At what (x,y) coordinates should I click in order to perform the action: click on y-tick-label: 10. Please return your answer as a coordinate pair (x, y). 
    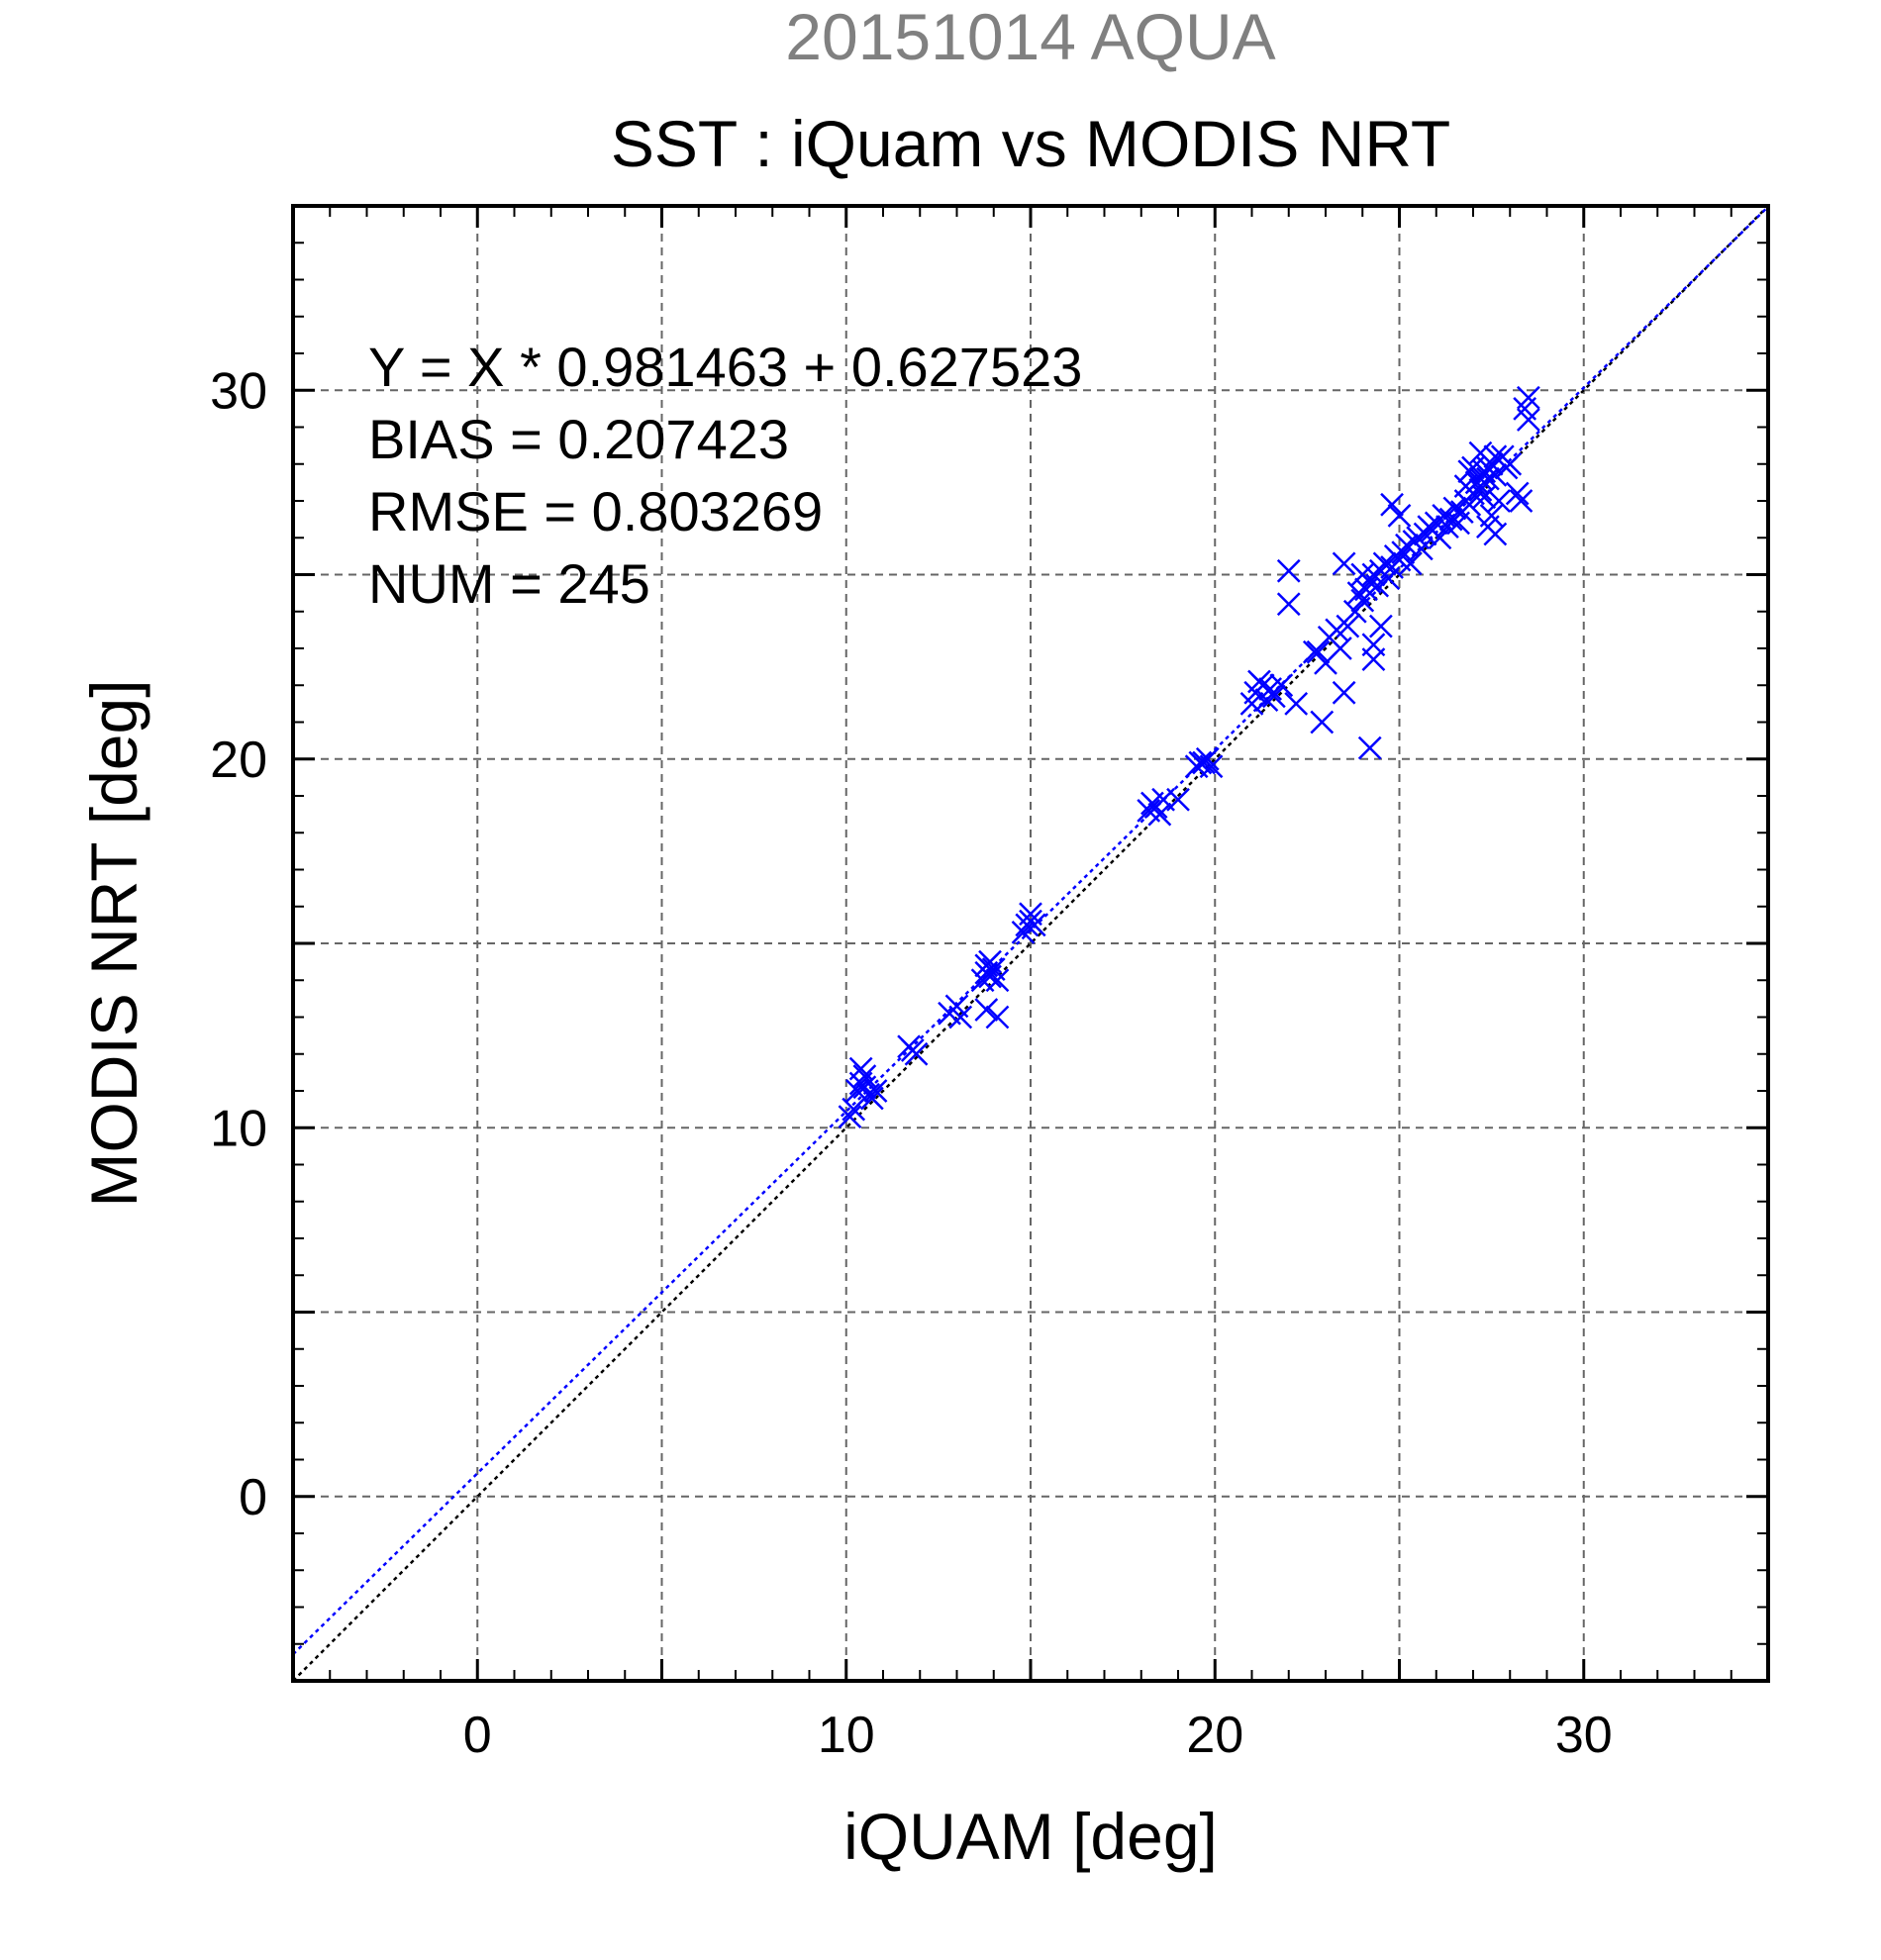
    Looking at the image, I should click on (239, 1128).